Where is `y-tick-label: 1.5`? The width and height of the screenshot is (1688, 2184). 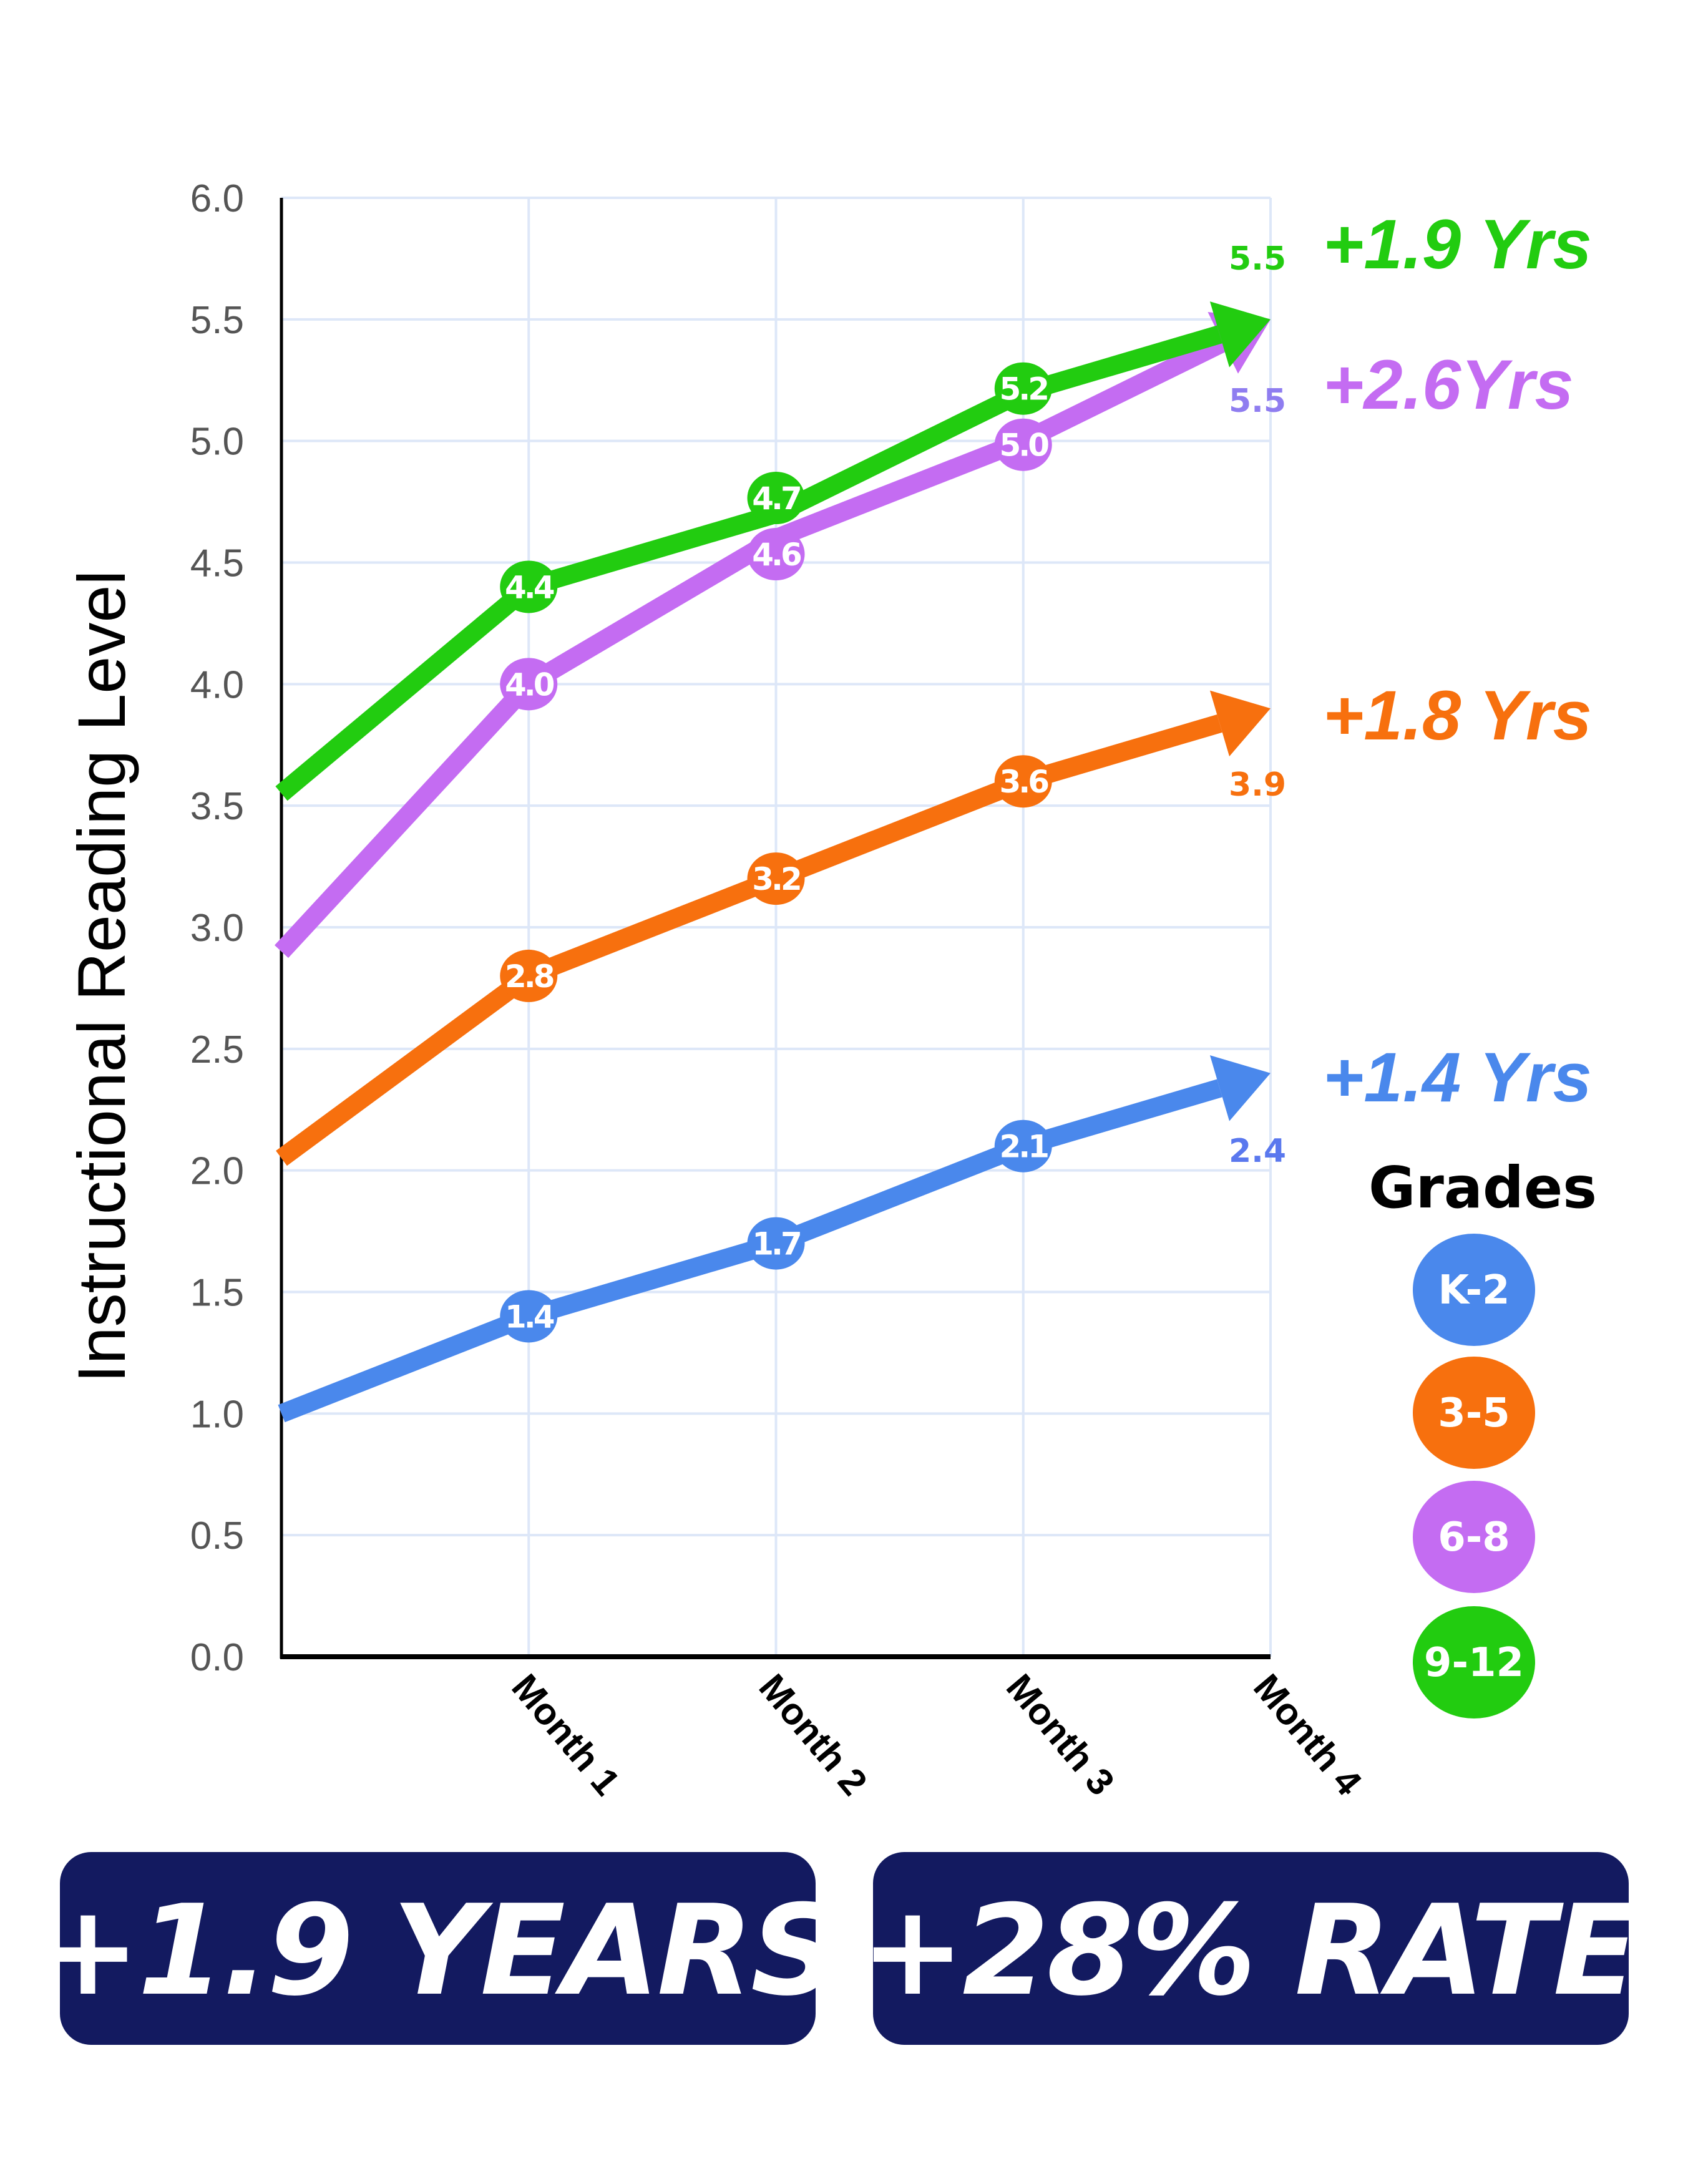 y-tick-label: 1.5 is located at coordinates (217, 1294).